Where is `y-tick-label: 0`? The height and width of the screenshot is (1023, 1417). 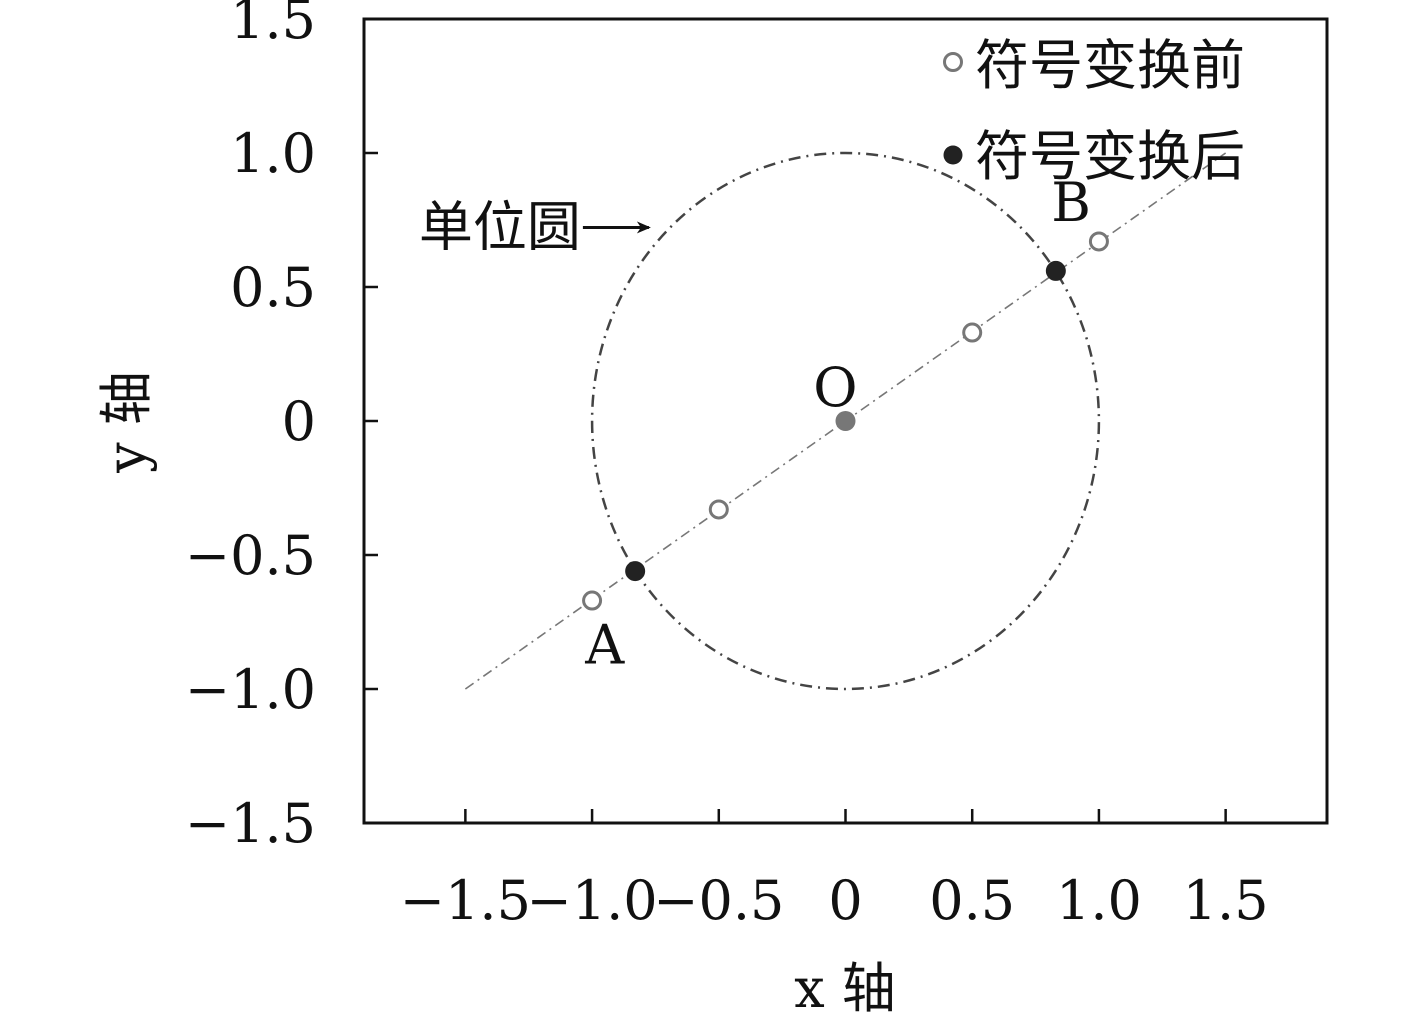
y-tick-label: 0 is located at coordinates (299, 421).